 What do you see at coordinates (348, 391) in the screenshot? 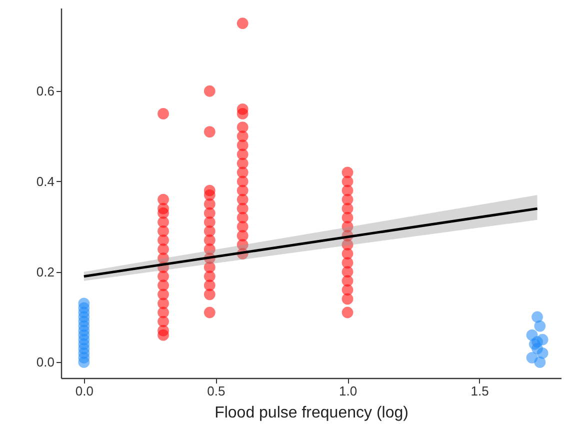
I see `x-tick-label: 1.0` at bounding box center [348, 391].